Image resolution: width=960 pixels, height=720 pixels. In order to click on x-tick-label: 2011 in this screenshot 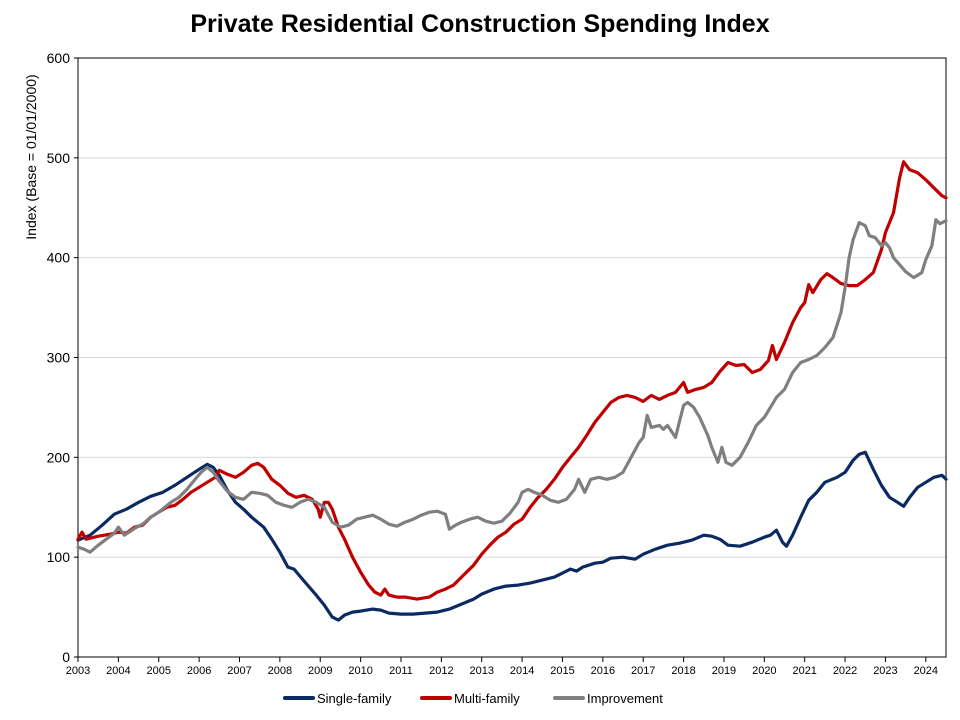, I will do `click(401, 671)`.